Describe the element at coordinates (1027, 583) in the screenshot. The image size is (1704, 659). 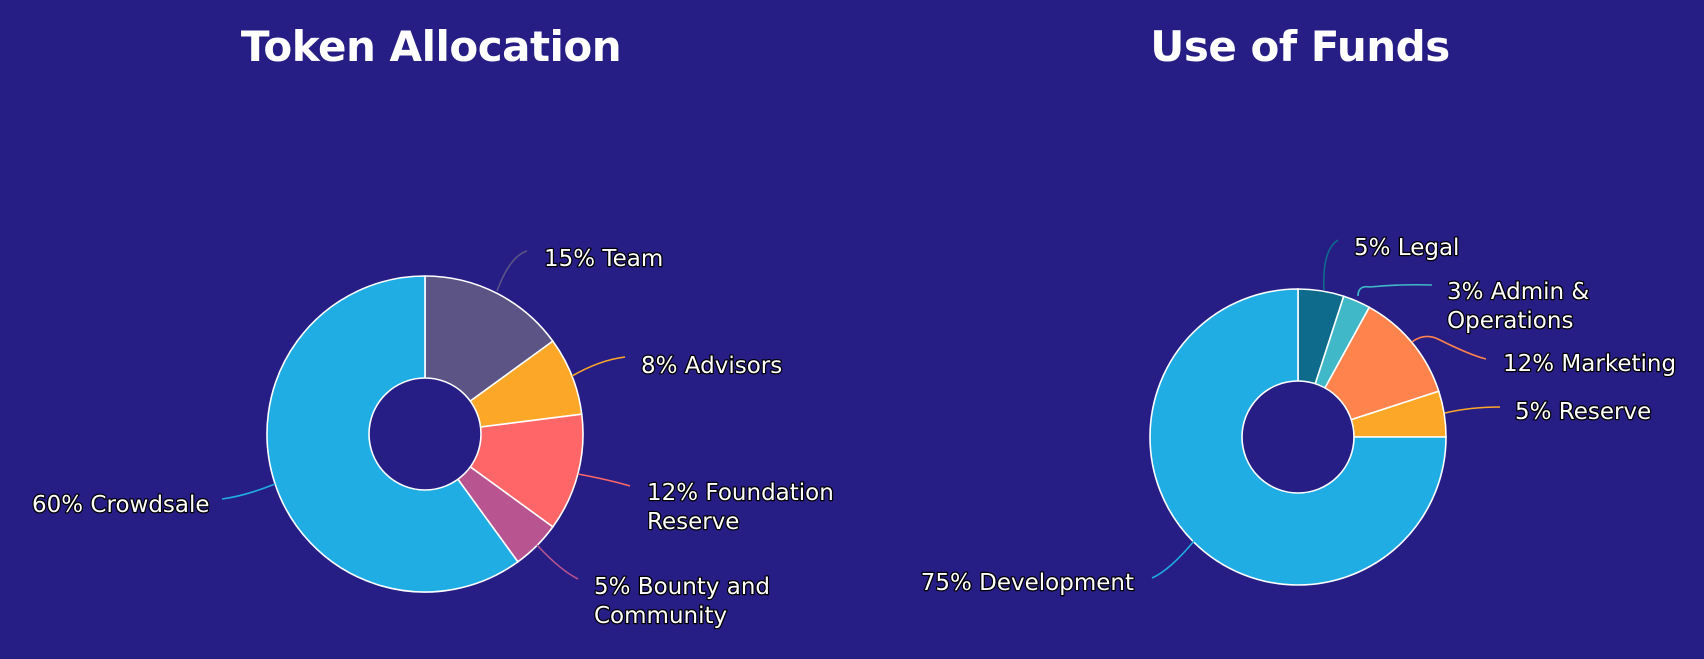
I see `label-75-development: 75% Development` at that location.